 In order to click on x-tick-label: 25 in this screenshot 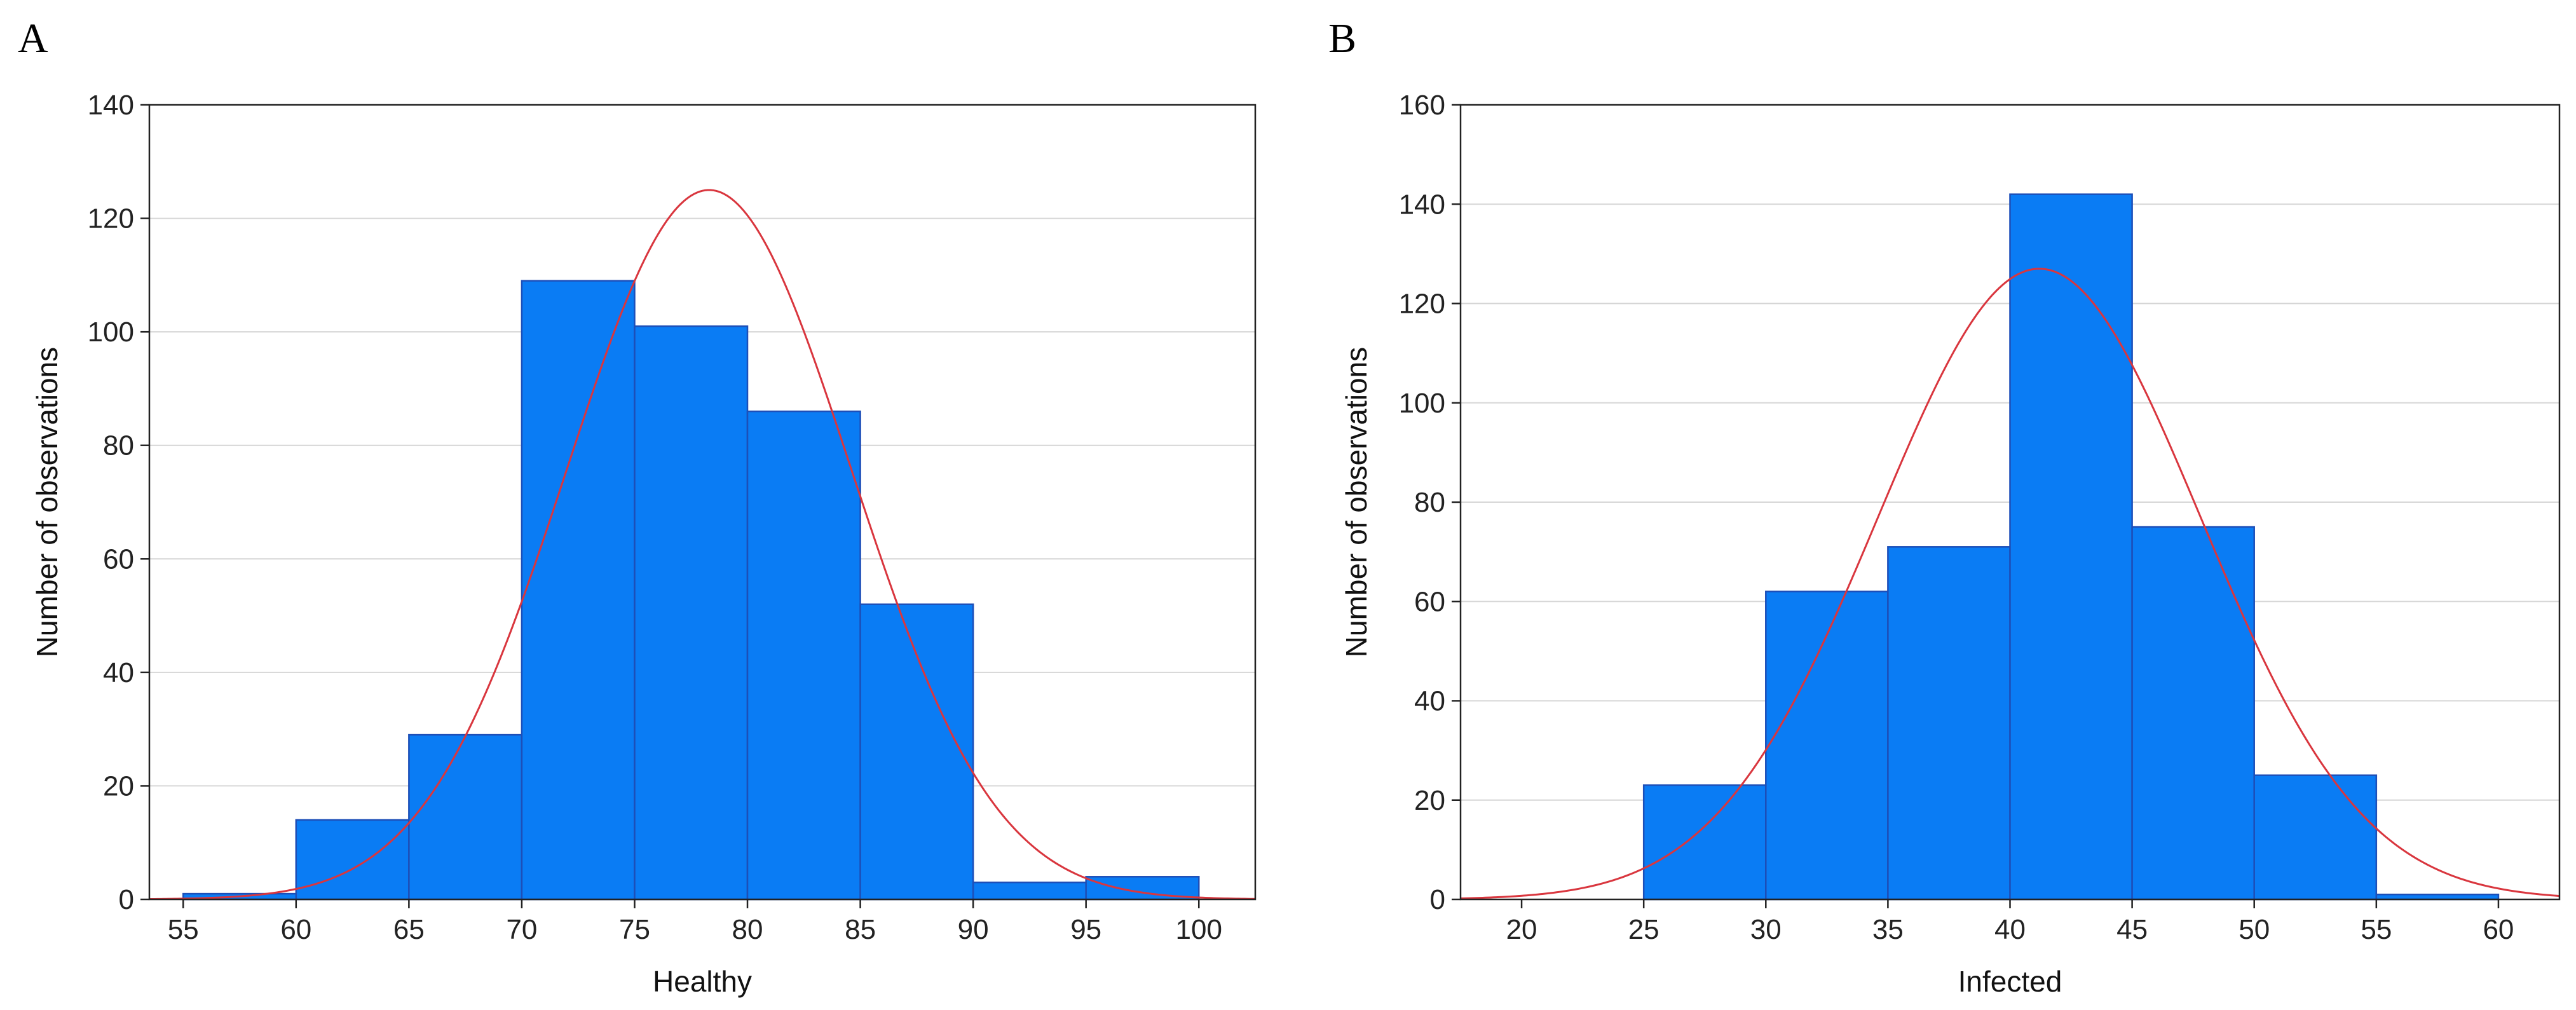, I will do `click(1643, 929)`.